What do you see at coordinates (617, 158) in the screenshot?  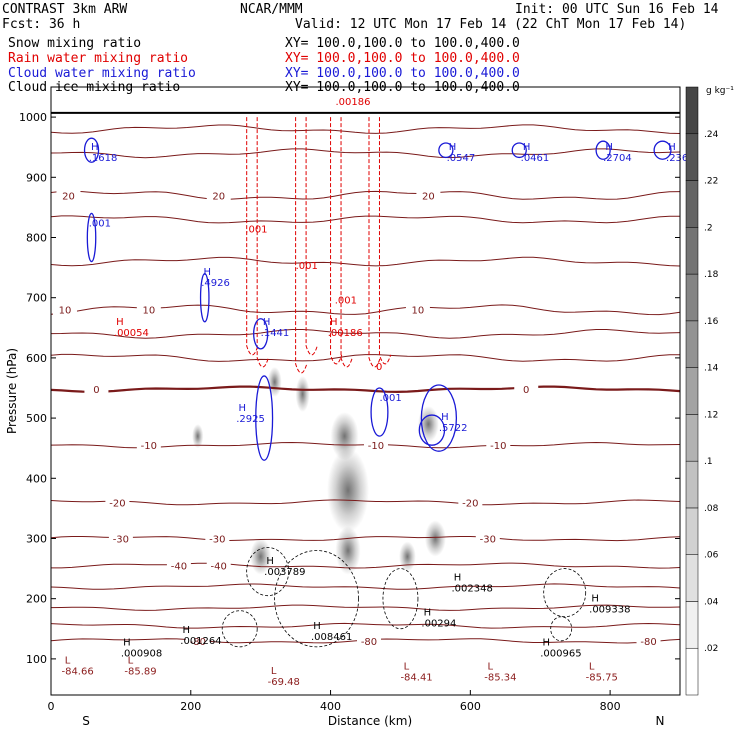 I see `extreme-value: .2704` at bounding box center [617, 158].